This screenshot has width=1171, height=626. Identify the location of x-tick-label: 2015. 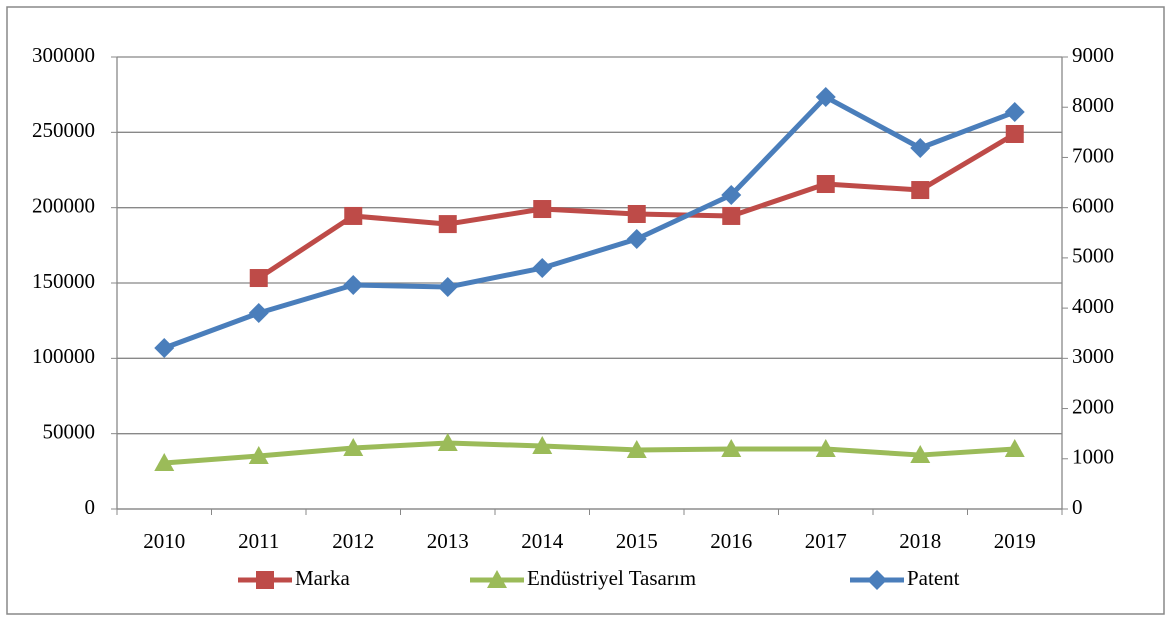
(637, 541).